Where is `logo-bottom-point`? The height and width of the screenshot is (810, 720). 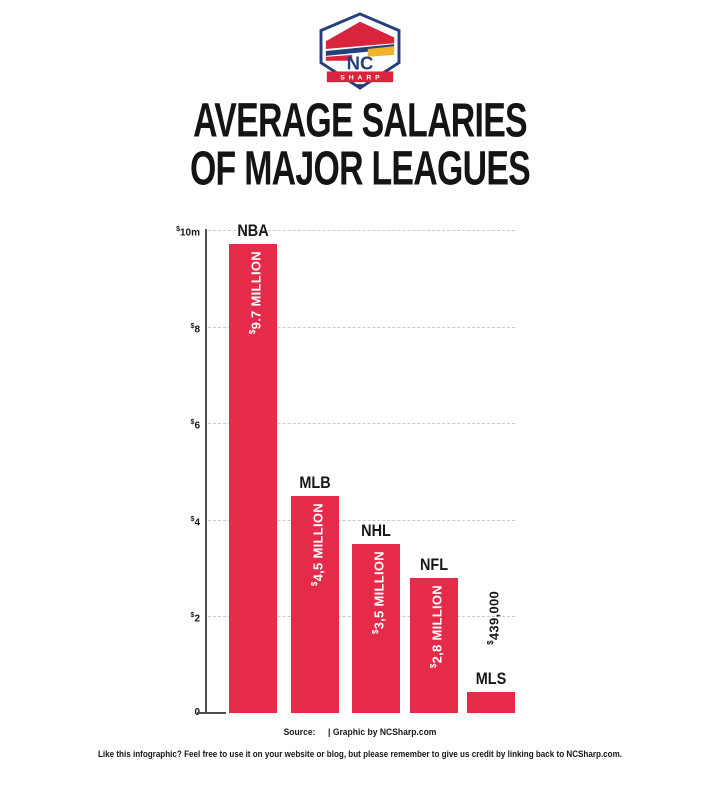
logo-bottom-point is located at coordinates (360, 87).